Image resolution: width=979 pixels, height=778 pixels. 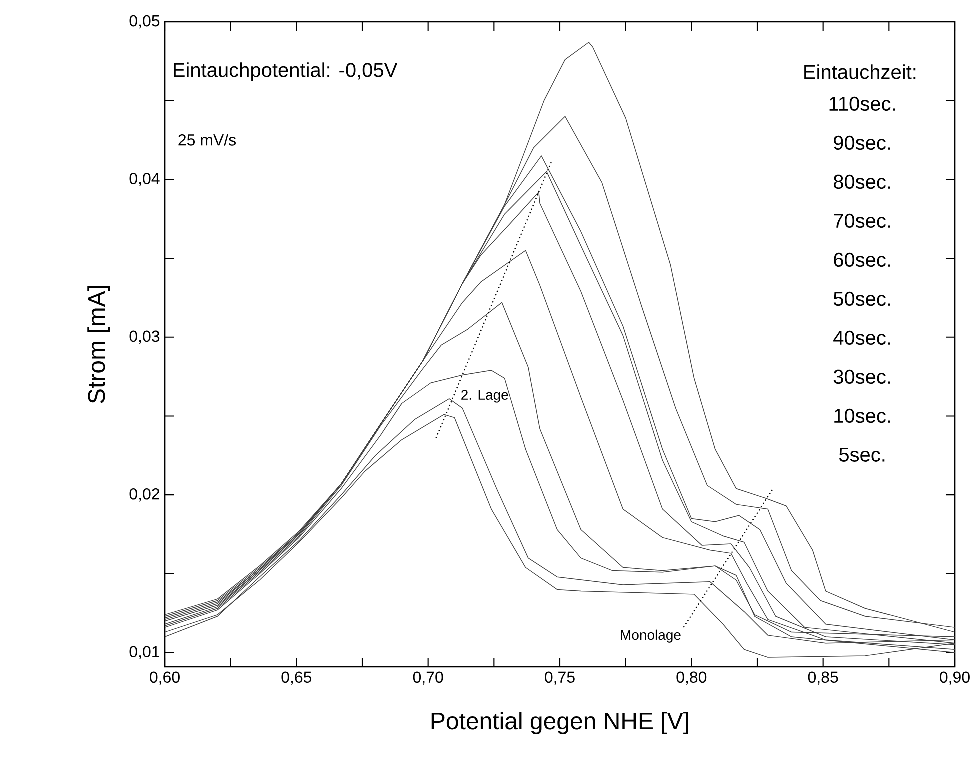 I want to click on x-tick-label: 0,75, so click(x=560, y=678).